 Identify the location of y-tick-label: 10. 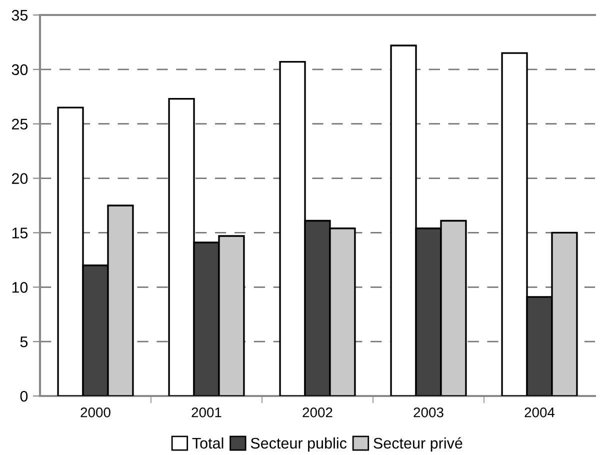
(20, 287).